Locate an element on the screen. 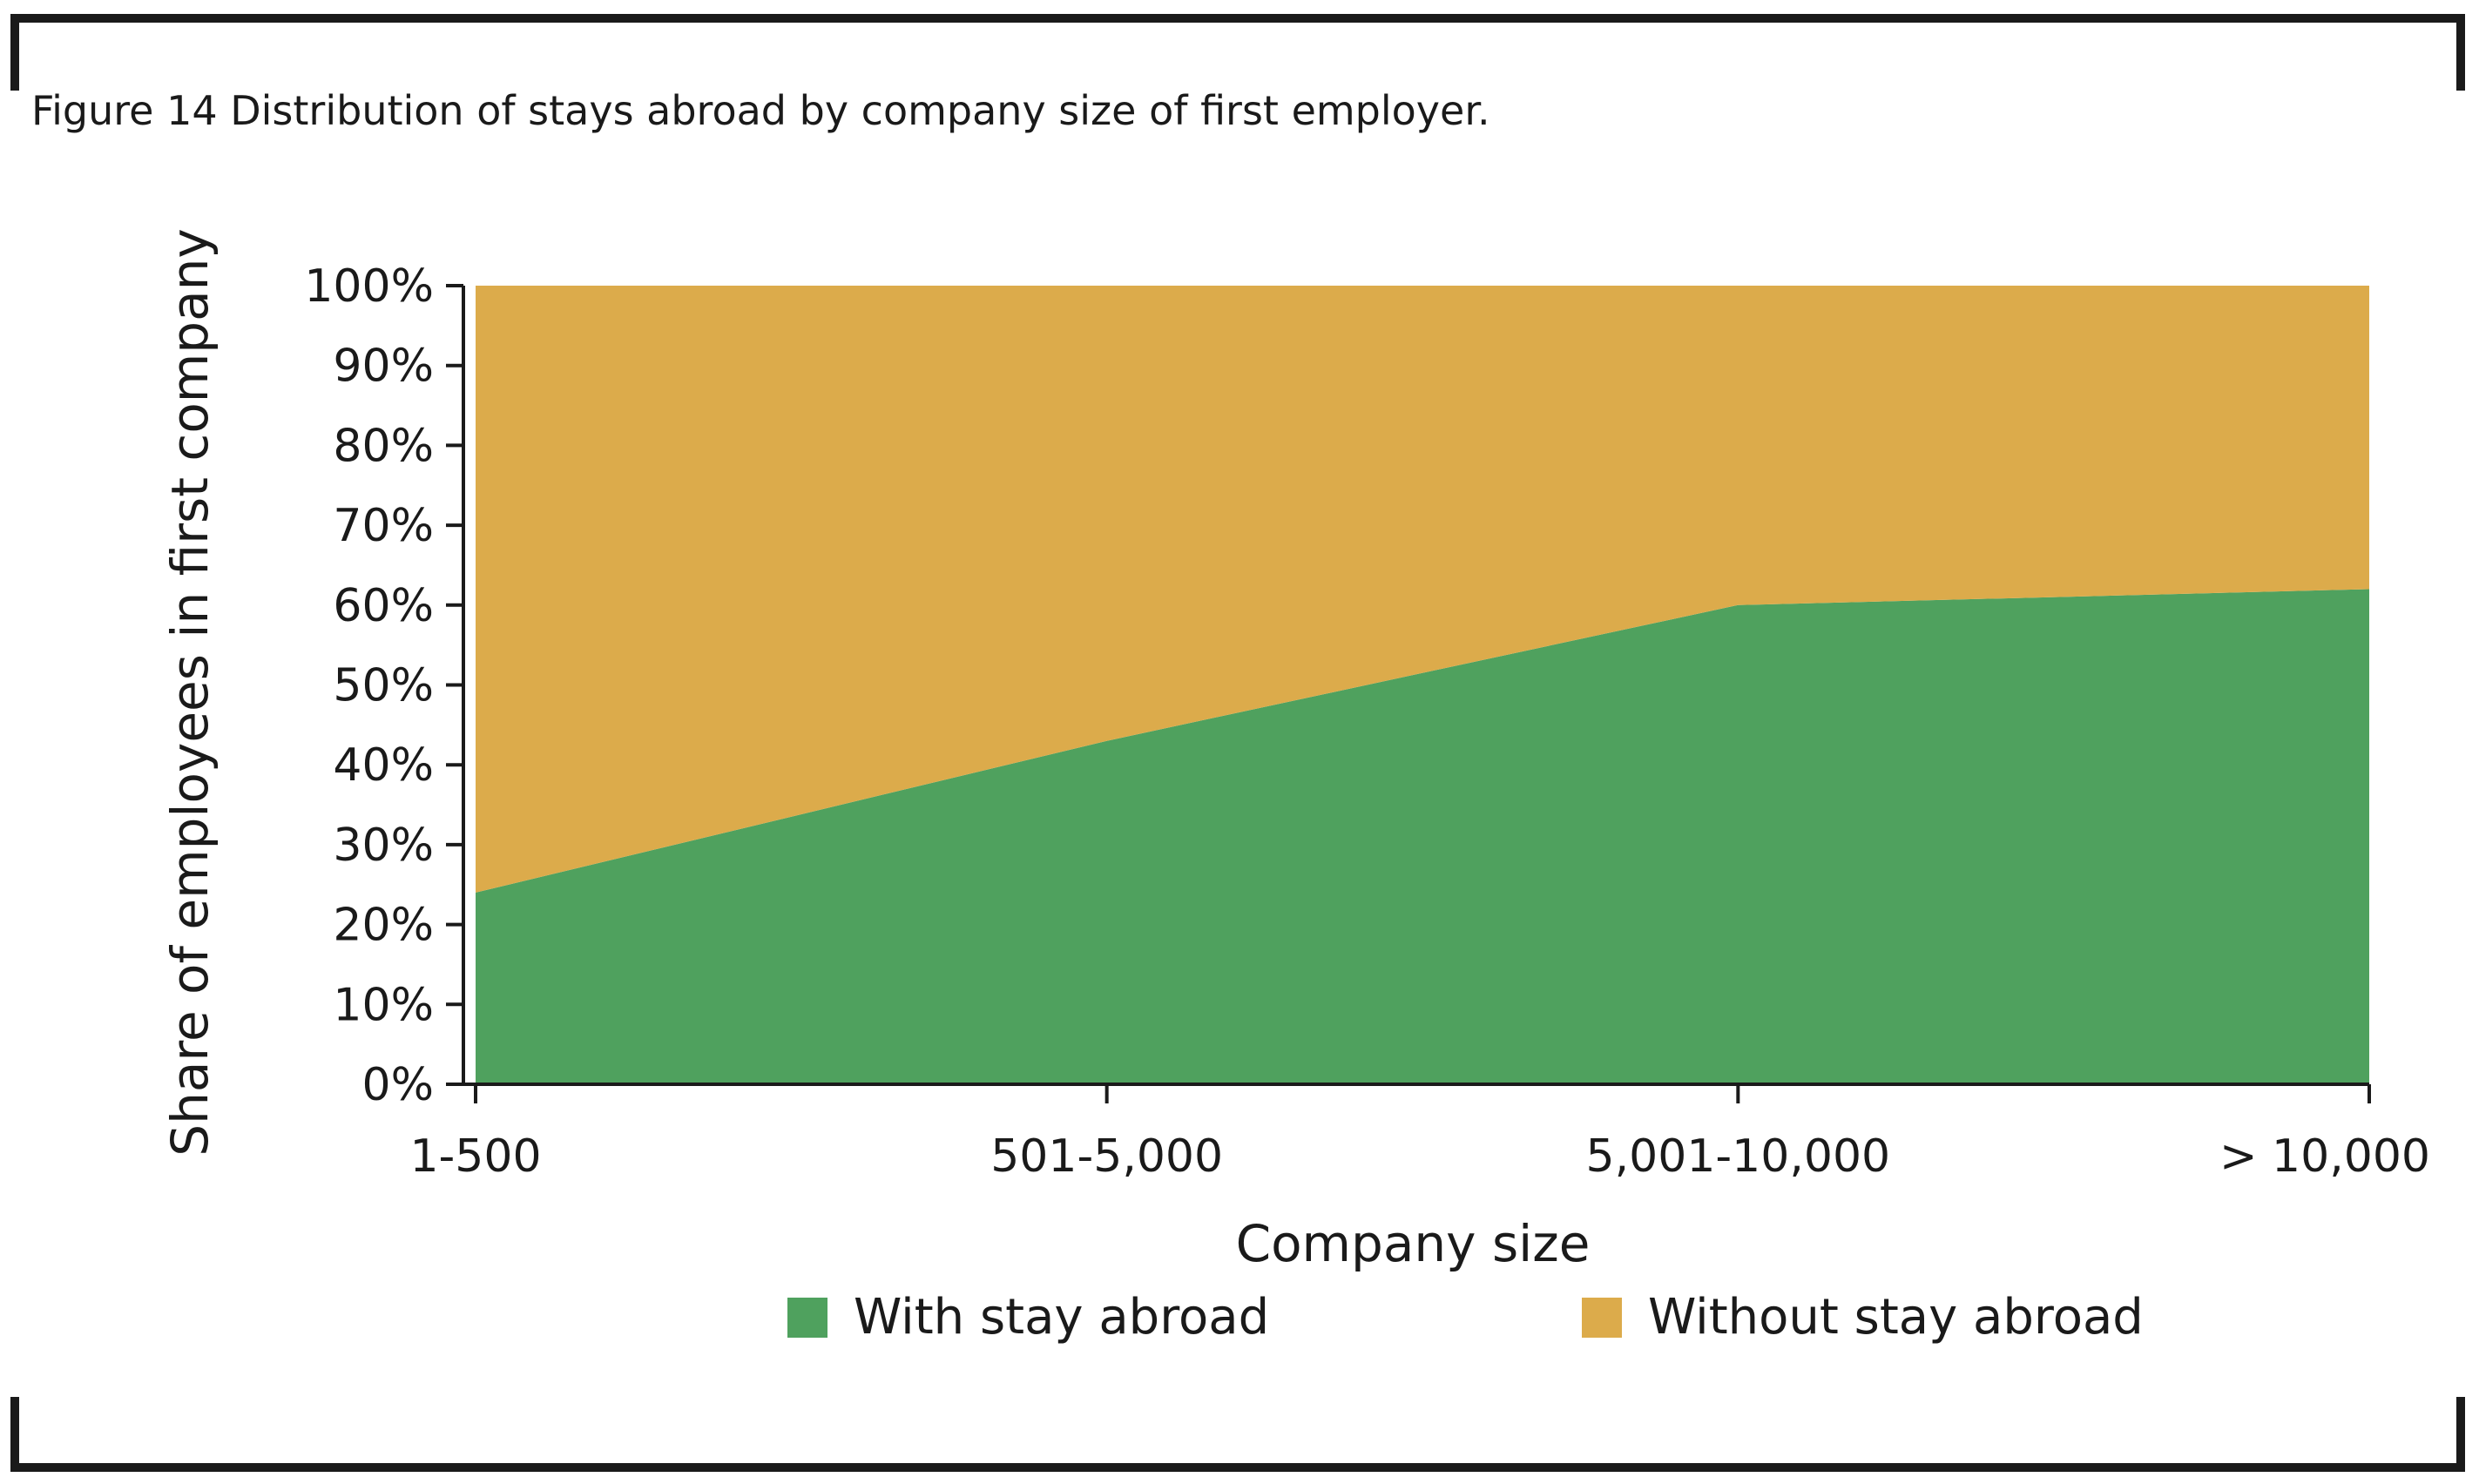 This screenshot has width=2479, height=1484. x-axis-title: Company size is located at coordinates (1413, 1243).